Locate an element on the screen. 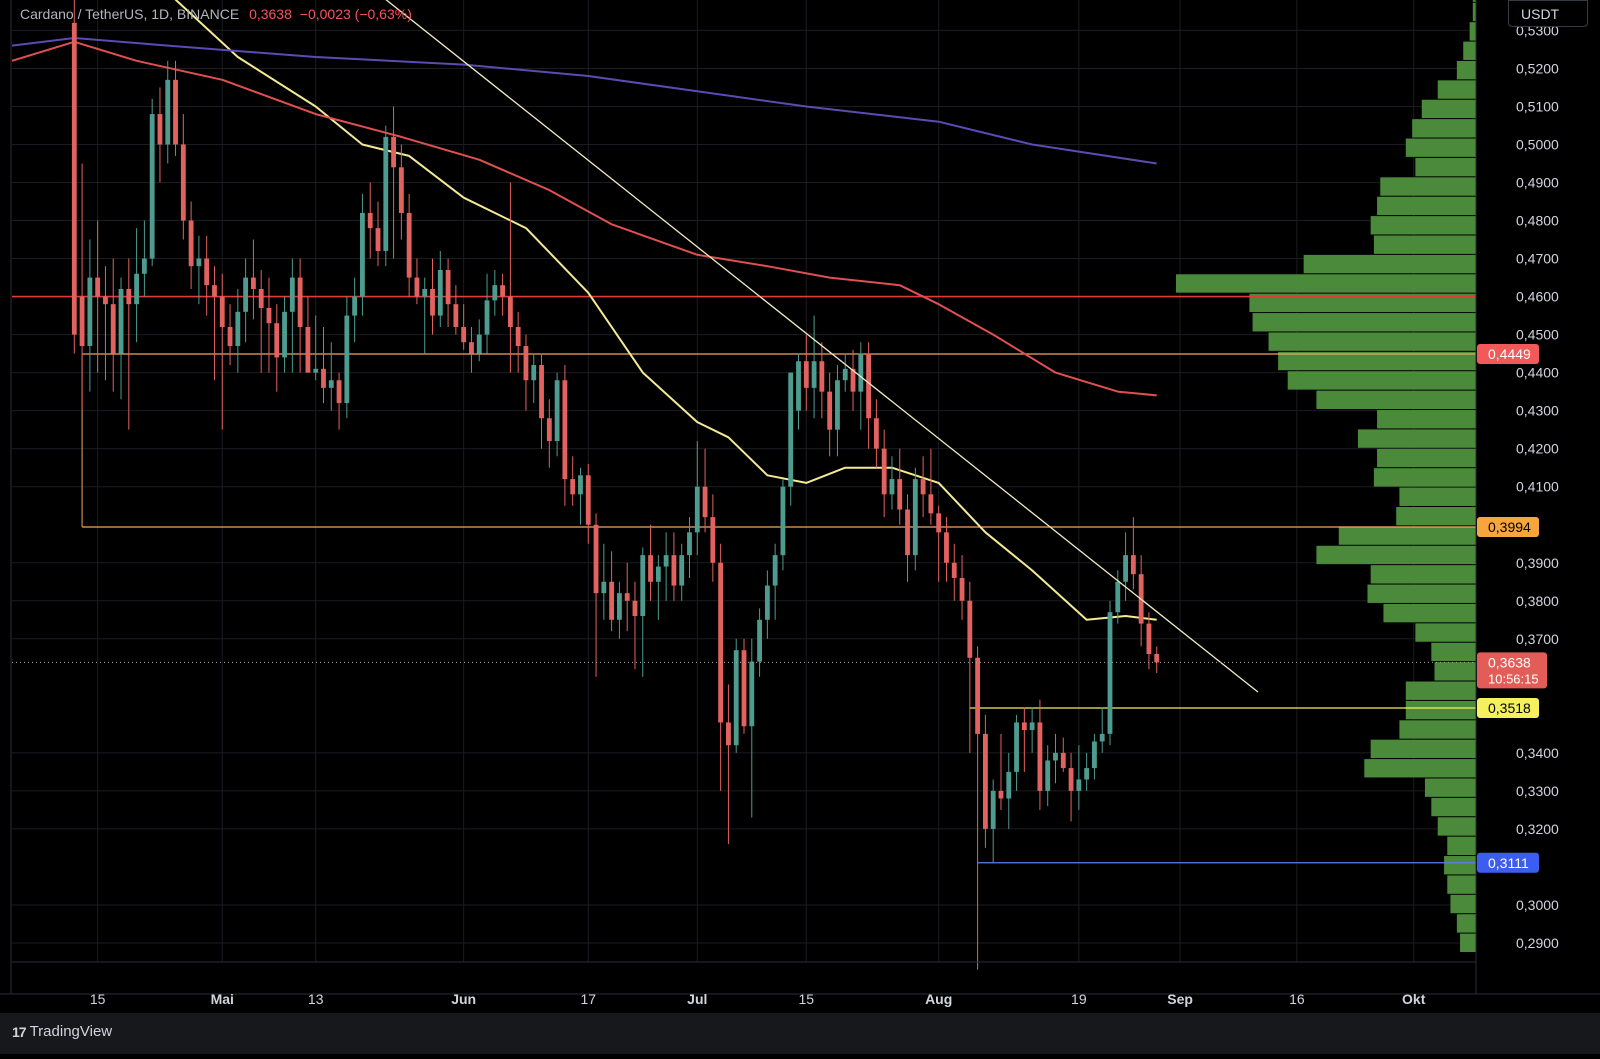  time-tick-label-9: Sep is located at coordinates (1180, 999).